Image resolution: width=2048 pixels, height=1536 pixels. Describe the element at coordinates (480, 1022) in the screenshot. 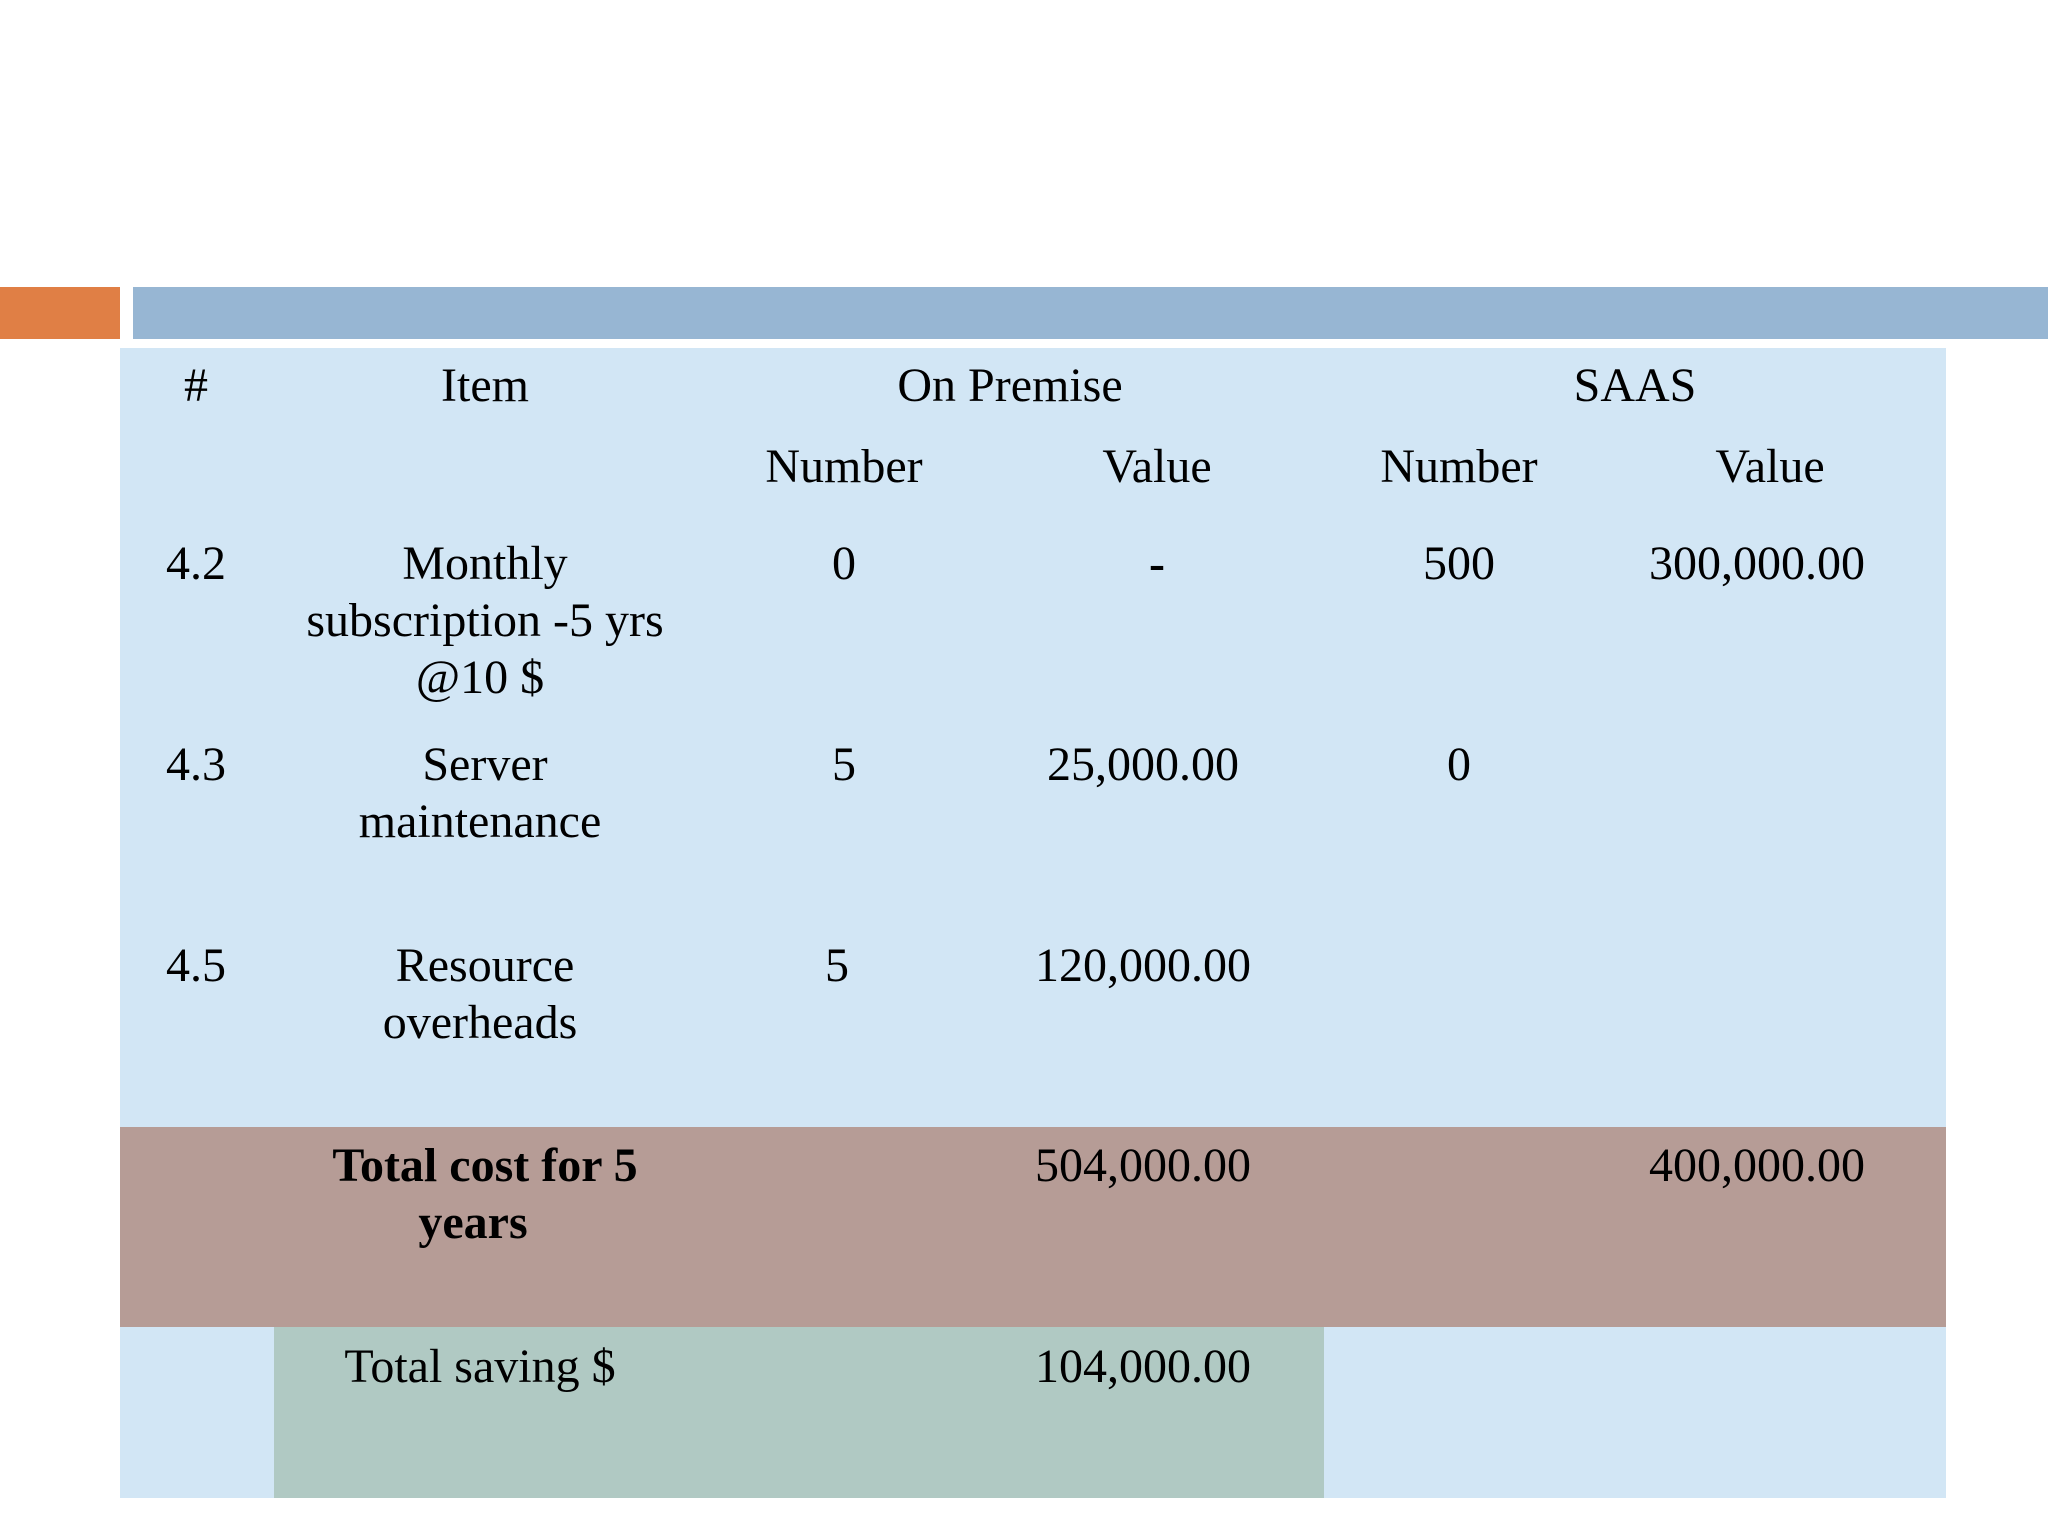

I see `row-item-line: overheads` at that location.